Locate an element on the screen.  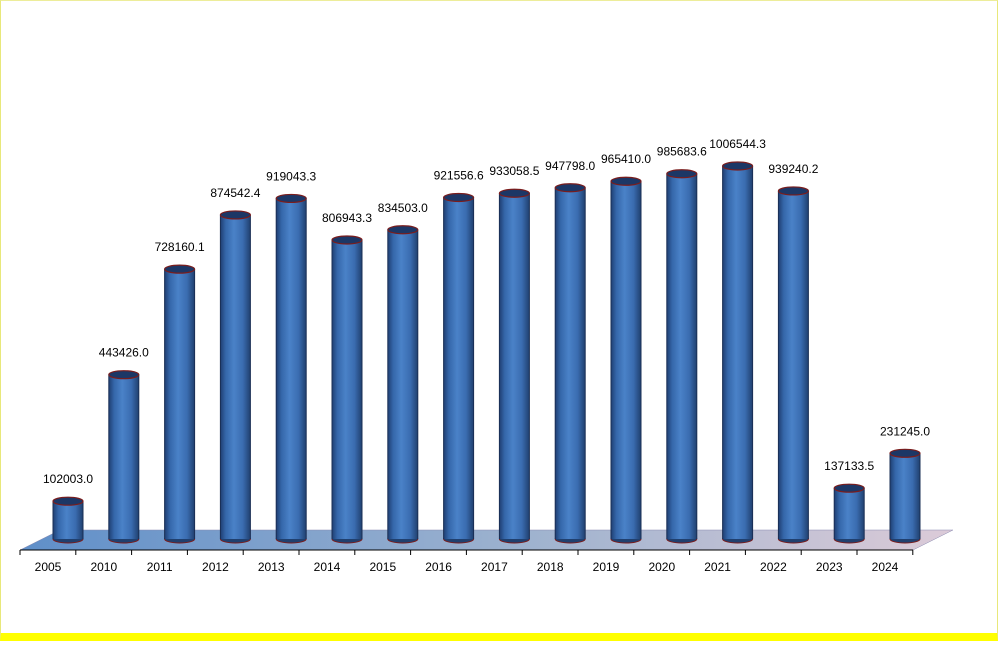
data-label-2010: 443426.0 is located at coordinates (124, 353).